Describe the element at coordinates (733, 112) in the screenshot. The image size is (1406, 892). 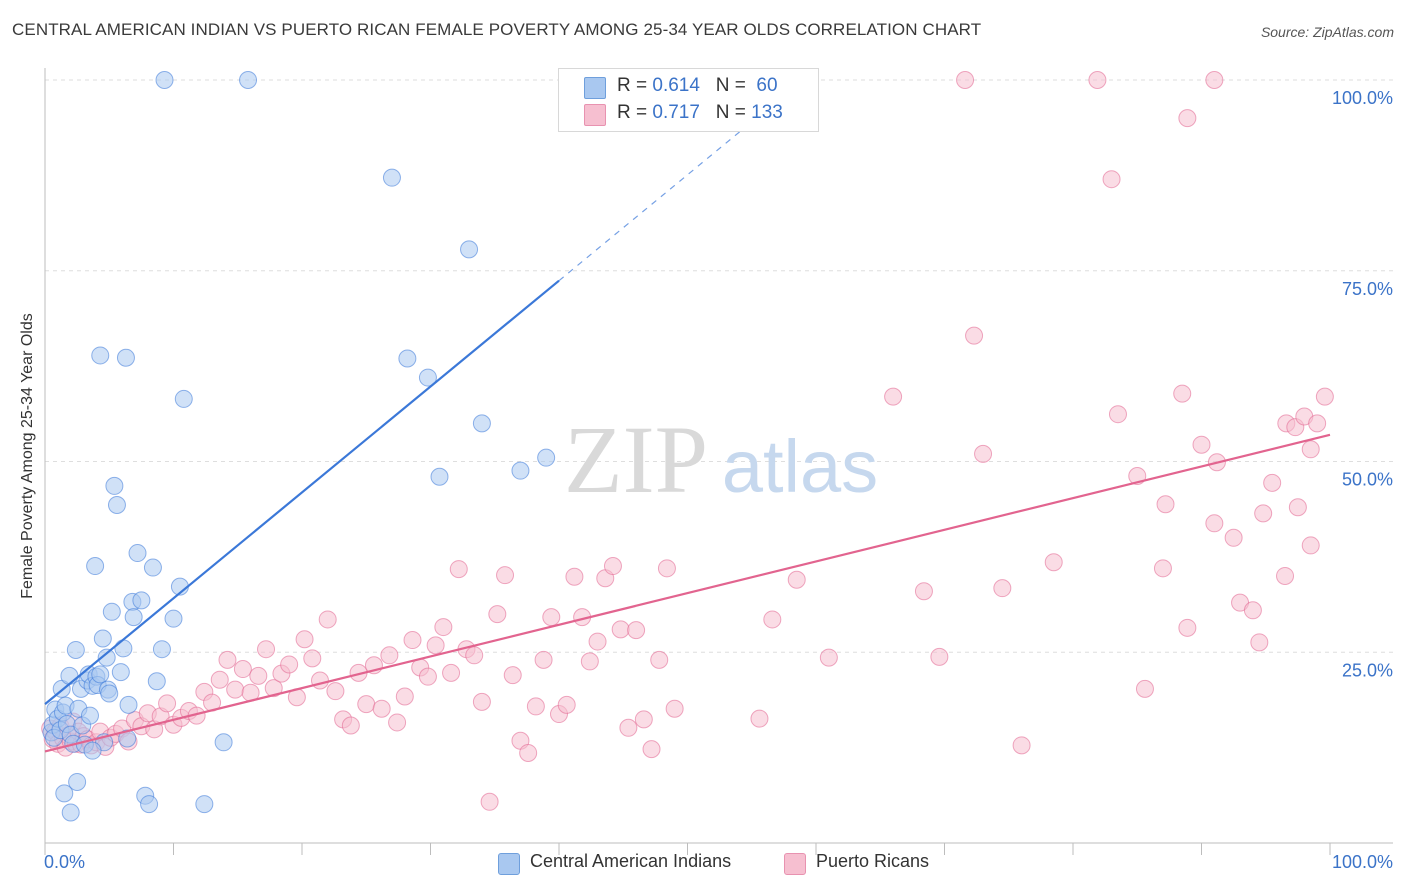
I see `legend-n-label: N =` at that location.